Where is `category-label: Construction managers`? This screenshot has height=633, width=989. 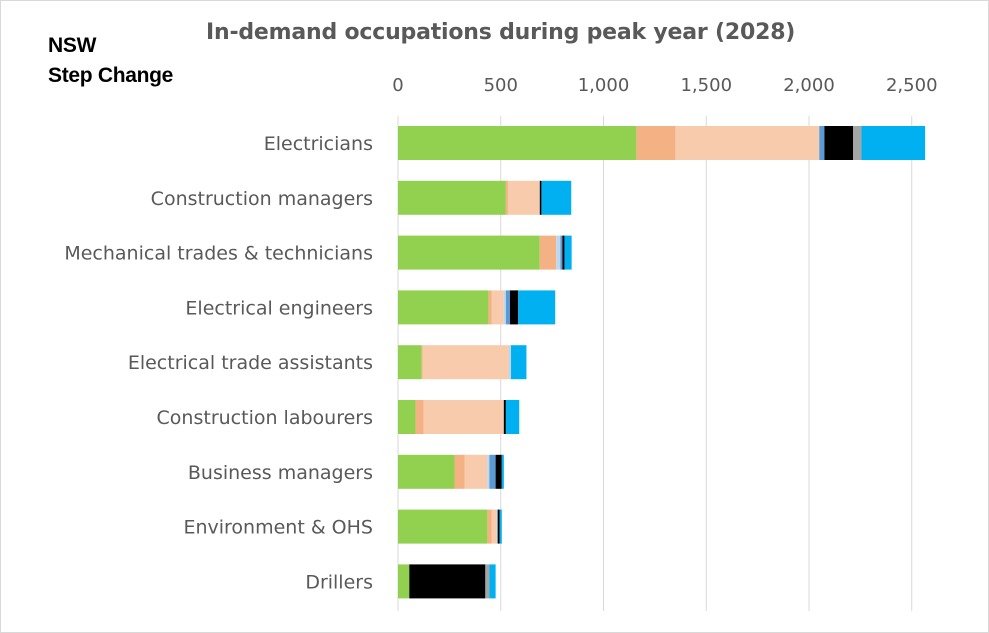 category-label: Construction managers is located at coordinates (262, 199).